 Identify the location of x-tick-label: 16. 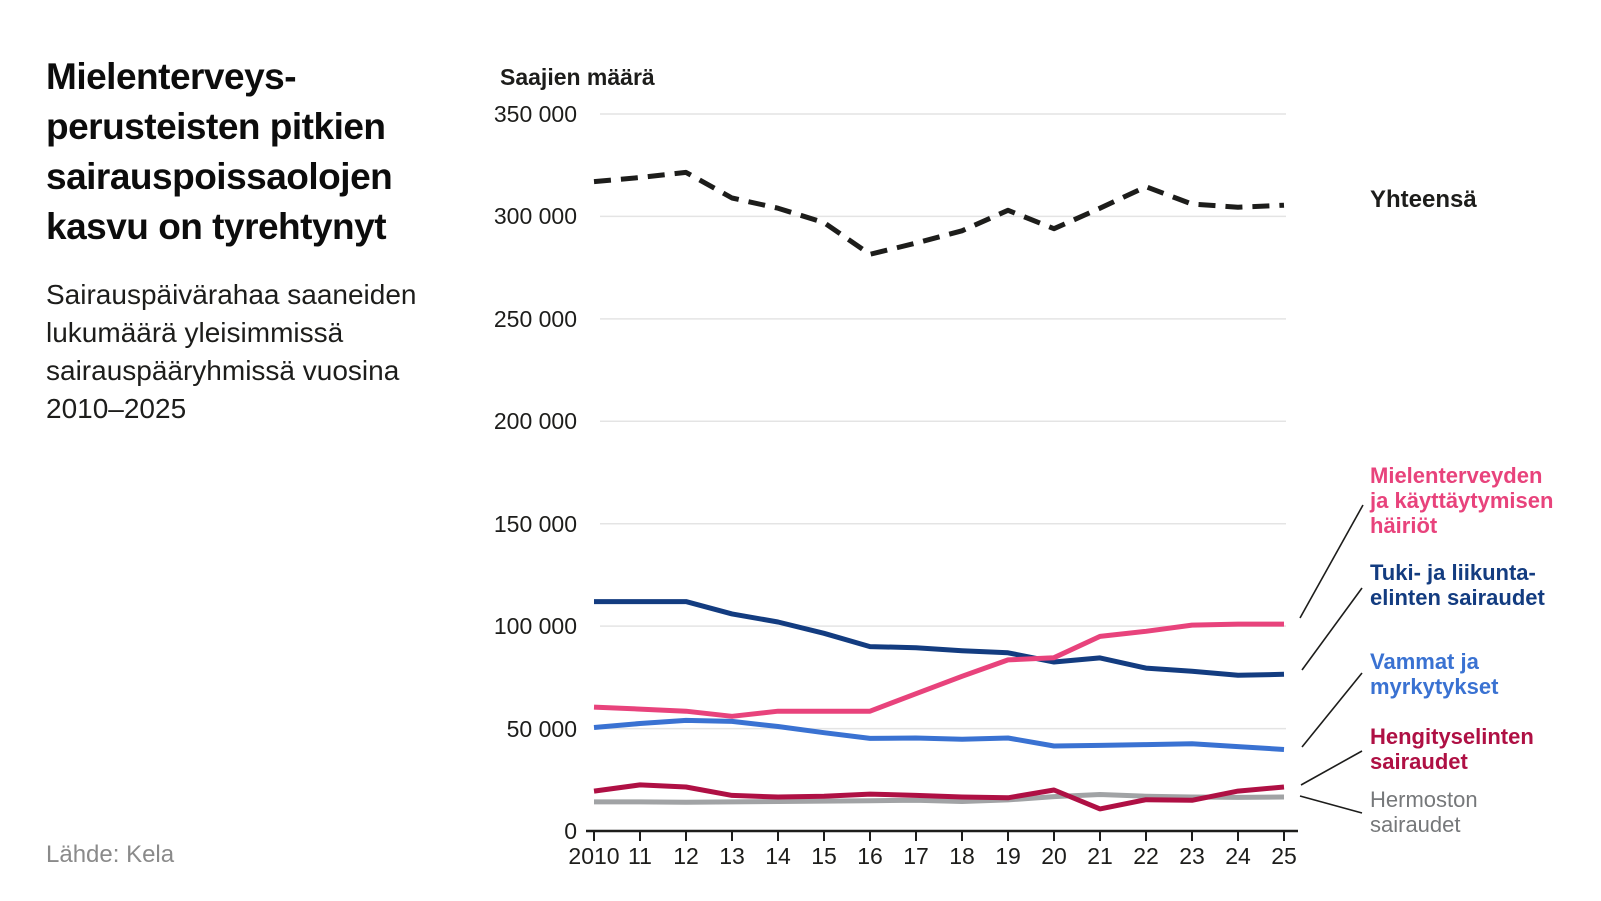
(870, 856).